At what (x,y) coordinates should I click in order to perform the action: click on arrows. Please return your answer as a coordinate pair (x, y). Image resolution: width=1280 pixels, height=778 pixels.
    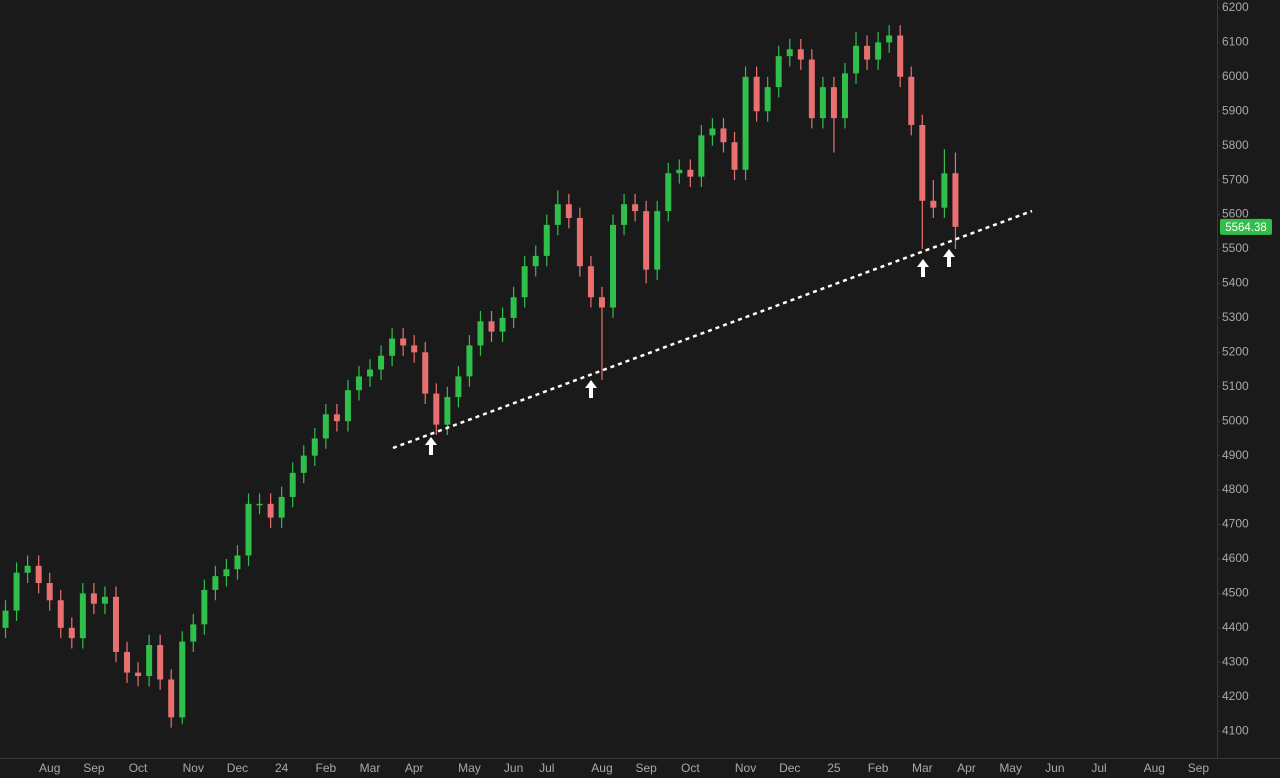
    Looking at the image, I should click on (690, 352).